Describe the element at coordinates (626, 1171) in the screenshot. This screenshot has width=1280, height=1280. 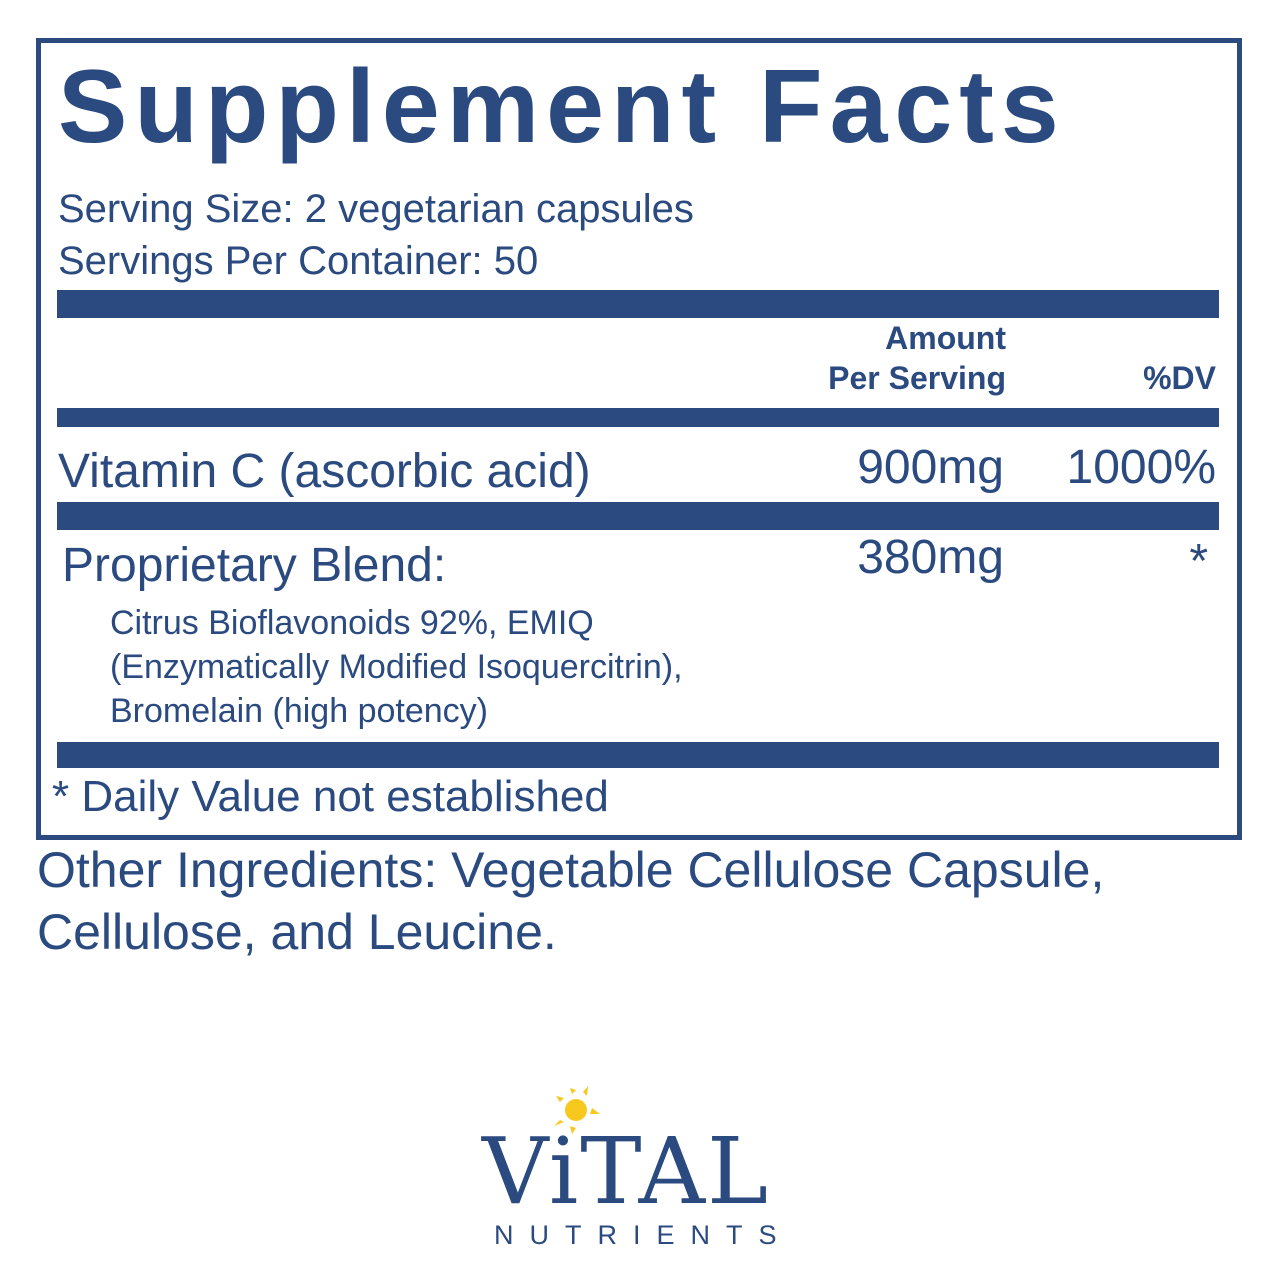
I see `brand-logo: ViTAL` at that location.